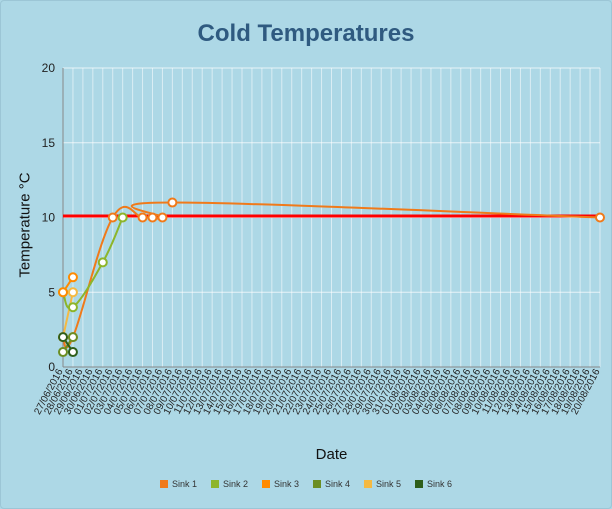 This screenshot has height=509, width=612. Describe the element at coordinates (49, 143) in the screenshot. I see `y-tick-label: 15` at that location.